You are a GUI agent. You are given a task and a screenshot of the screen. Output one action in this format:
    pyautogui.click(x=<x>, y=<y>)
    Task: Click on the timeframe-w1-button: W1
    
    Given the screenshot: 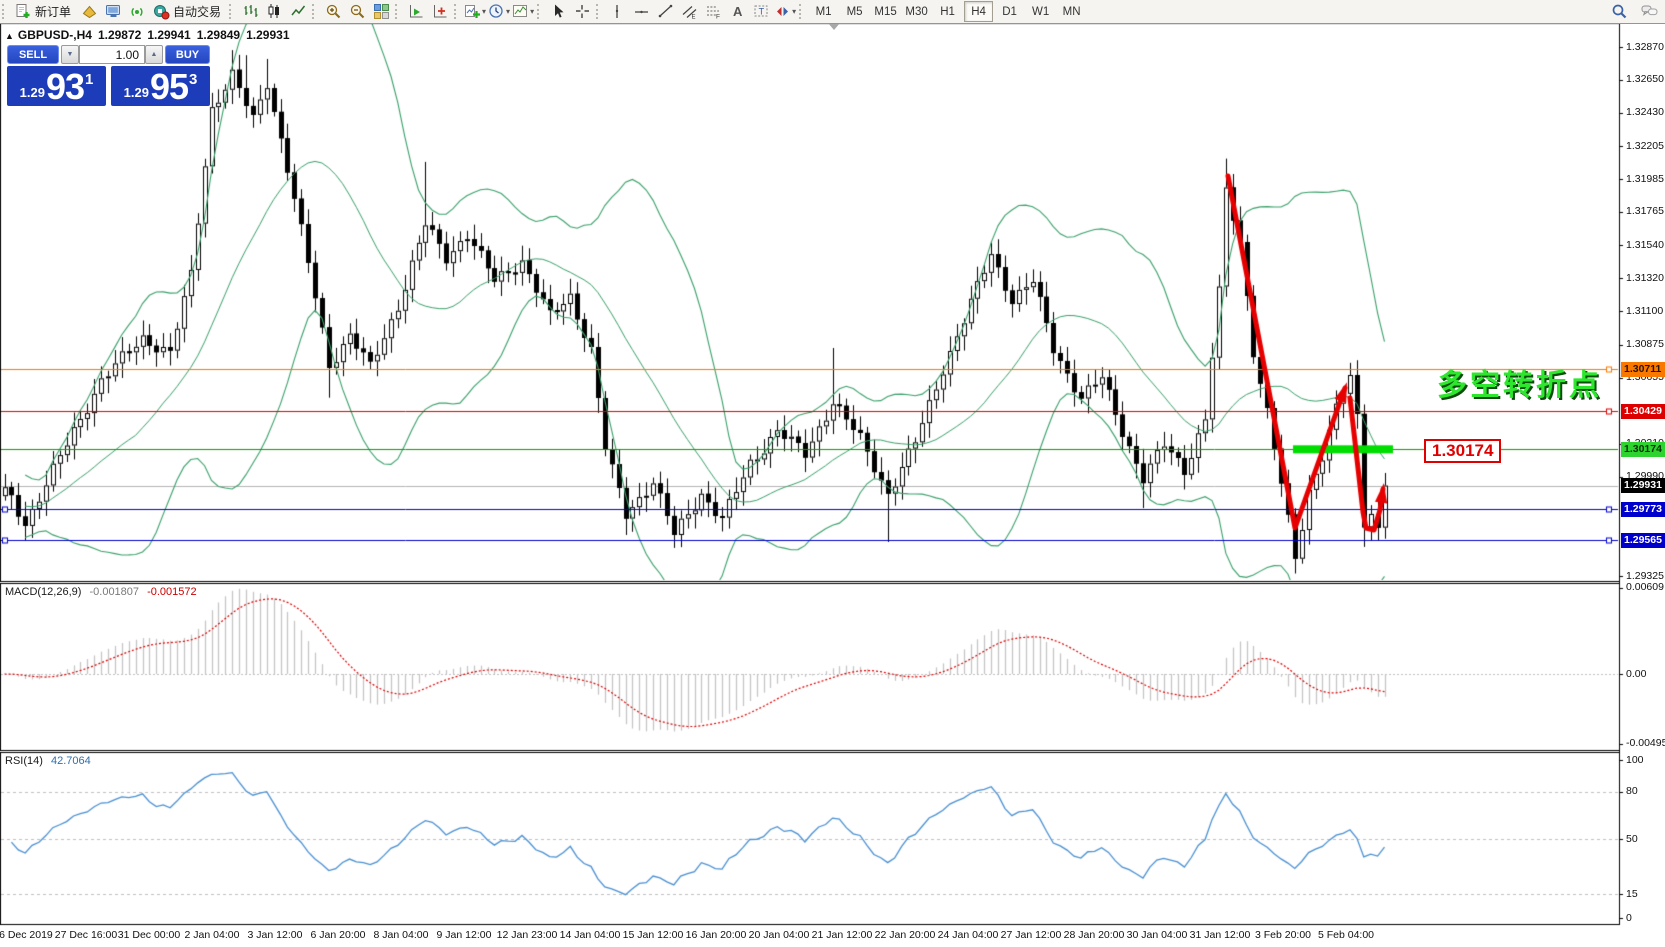 What is the action you would take?
    pyautogui.click(x=1040, y=11)
    